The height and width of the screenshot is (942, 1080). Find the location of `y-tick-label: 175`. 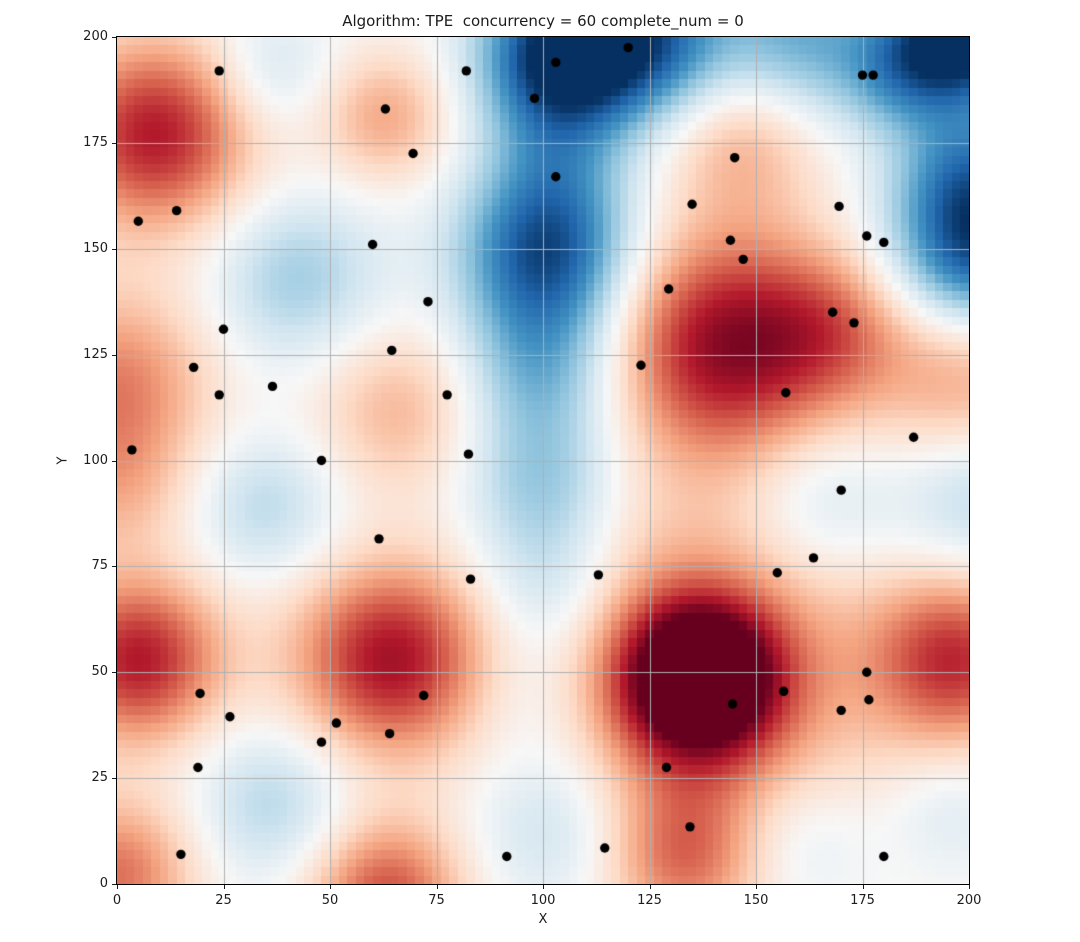

y-tick-label: 175 is located at coordinates (95, 142).